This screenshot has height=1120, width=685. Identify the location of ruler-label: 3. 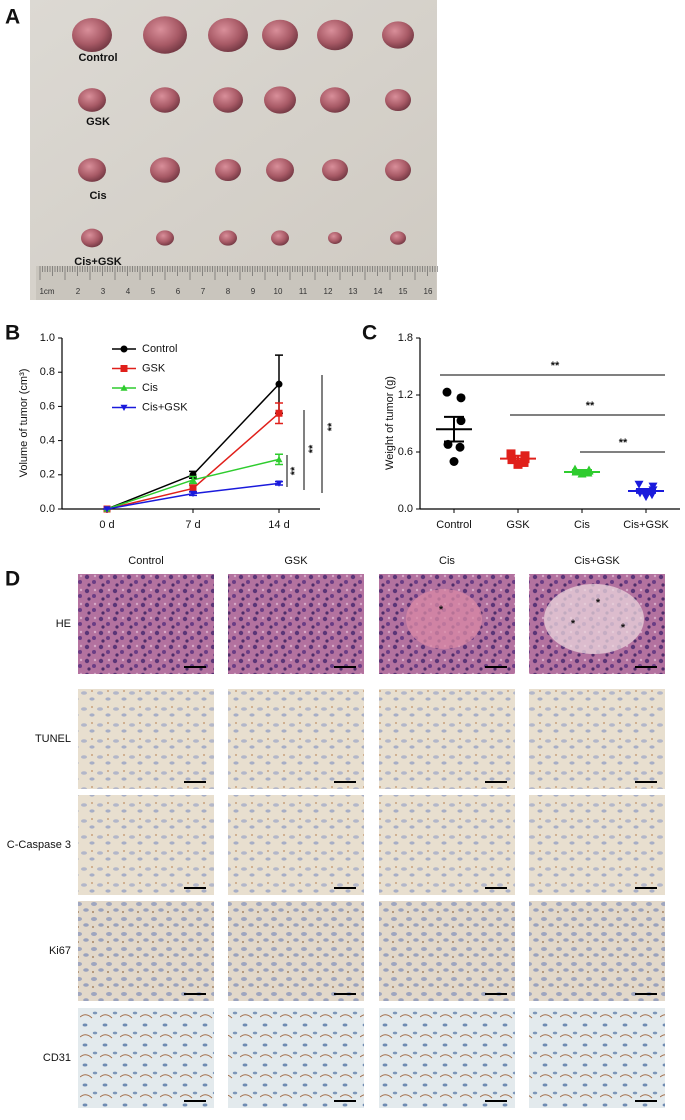
(103, 291).